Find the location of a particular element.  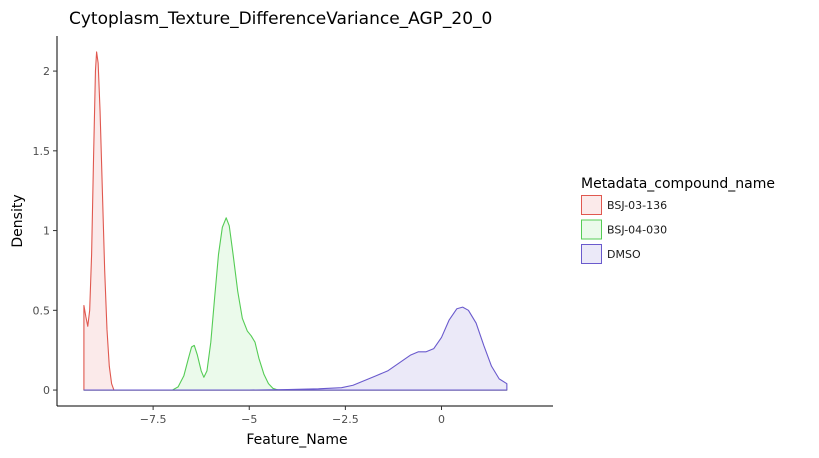

legend-key-dmso is located at coordinates (591, 254).